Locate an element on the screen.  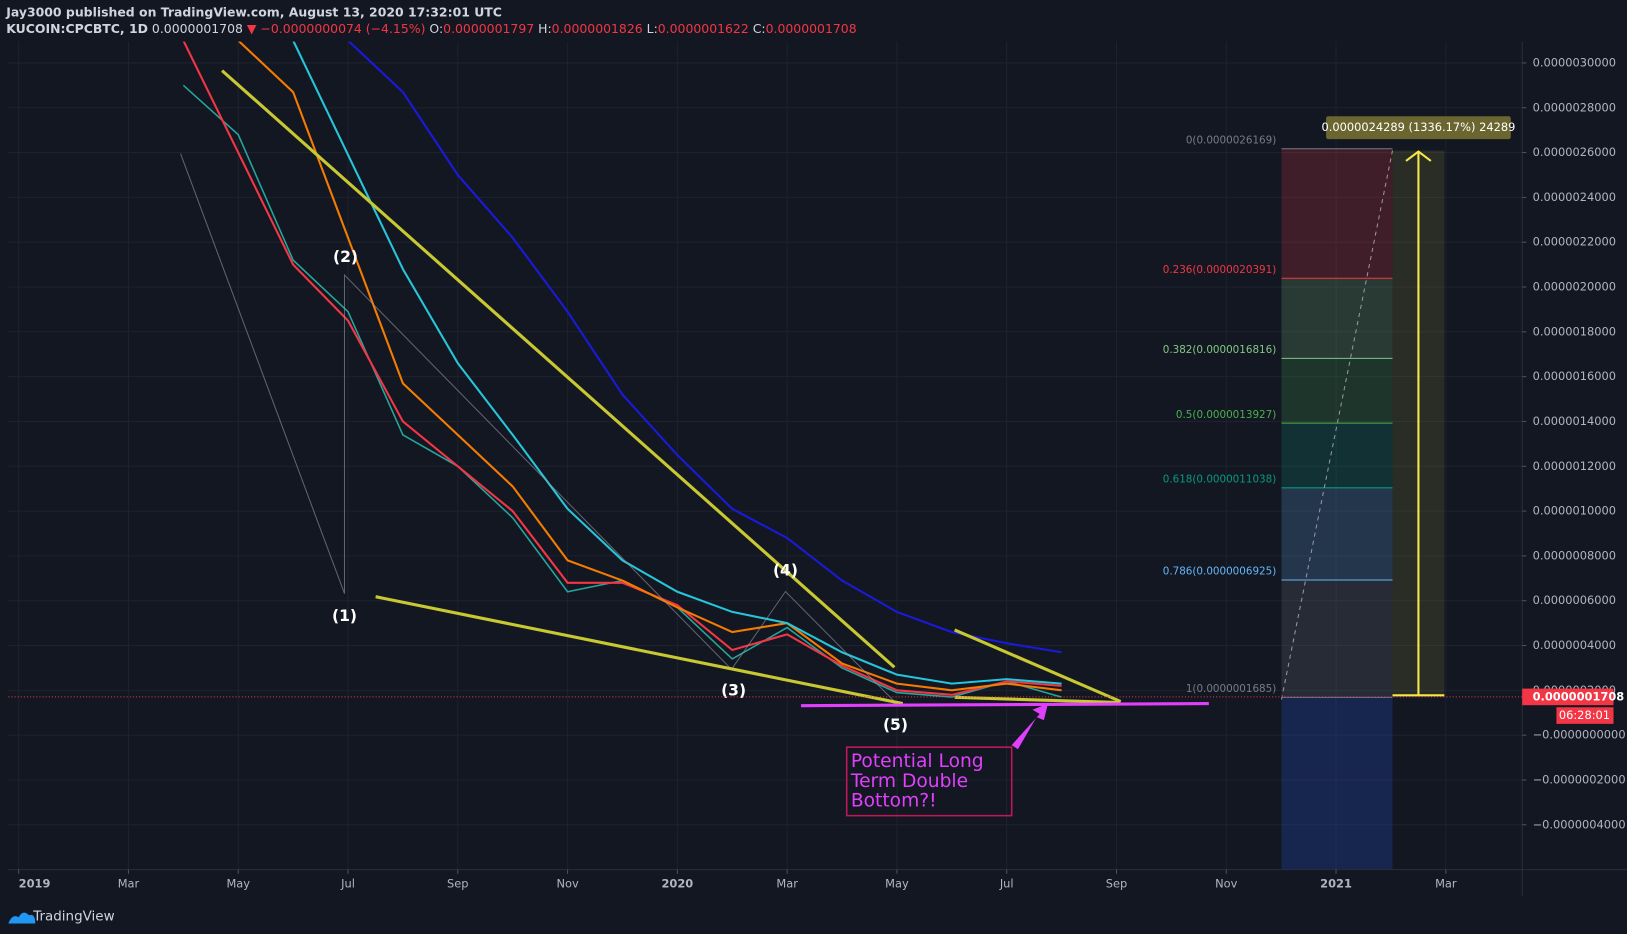
fib-label: 0.236(0.0000020391) is located at coordinates (1220, 270).